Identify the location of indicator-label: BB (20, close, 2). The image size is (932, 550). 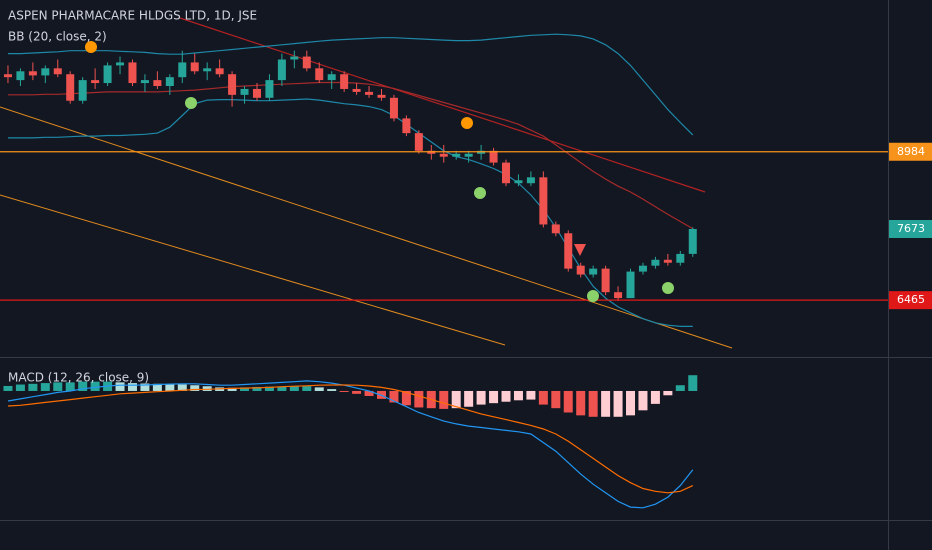
(57, 37).